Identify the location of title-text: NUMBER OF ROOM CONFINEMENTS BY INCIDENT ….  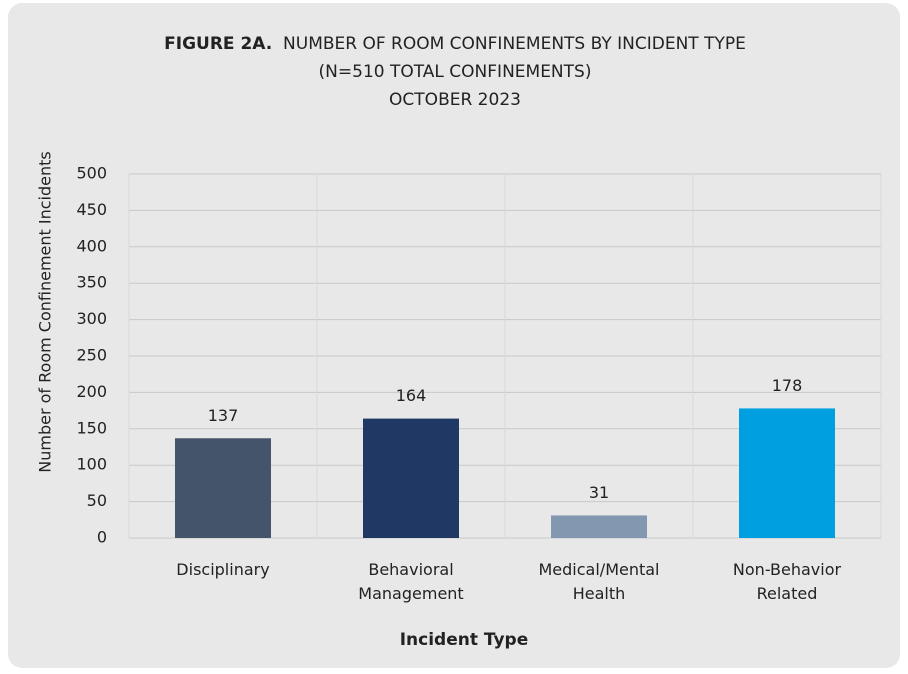
(514, 44).